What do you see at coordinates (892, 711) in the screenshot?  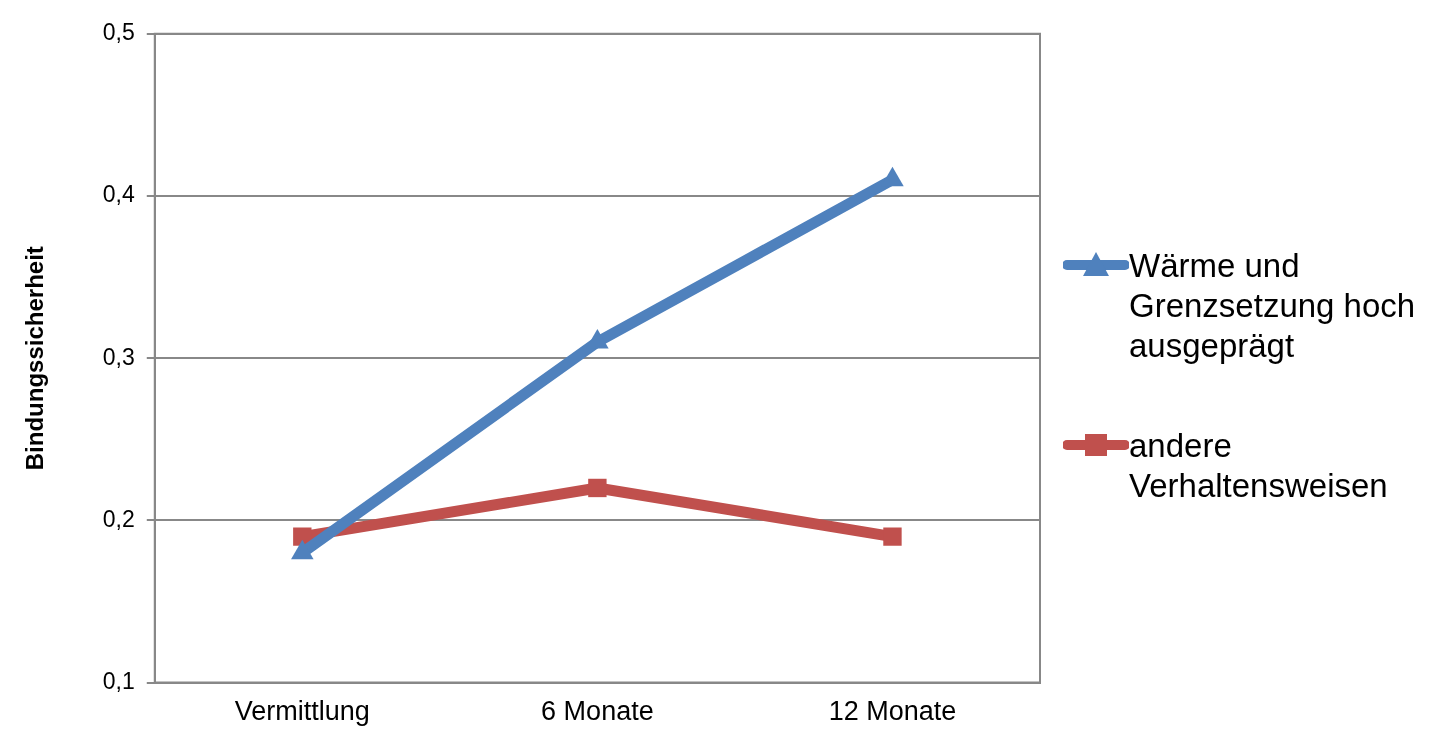 I see `x-tick-label: 12 Monate` at bounding box center [892, 711].